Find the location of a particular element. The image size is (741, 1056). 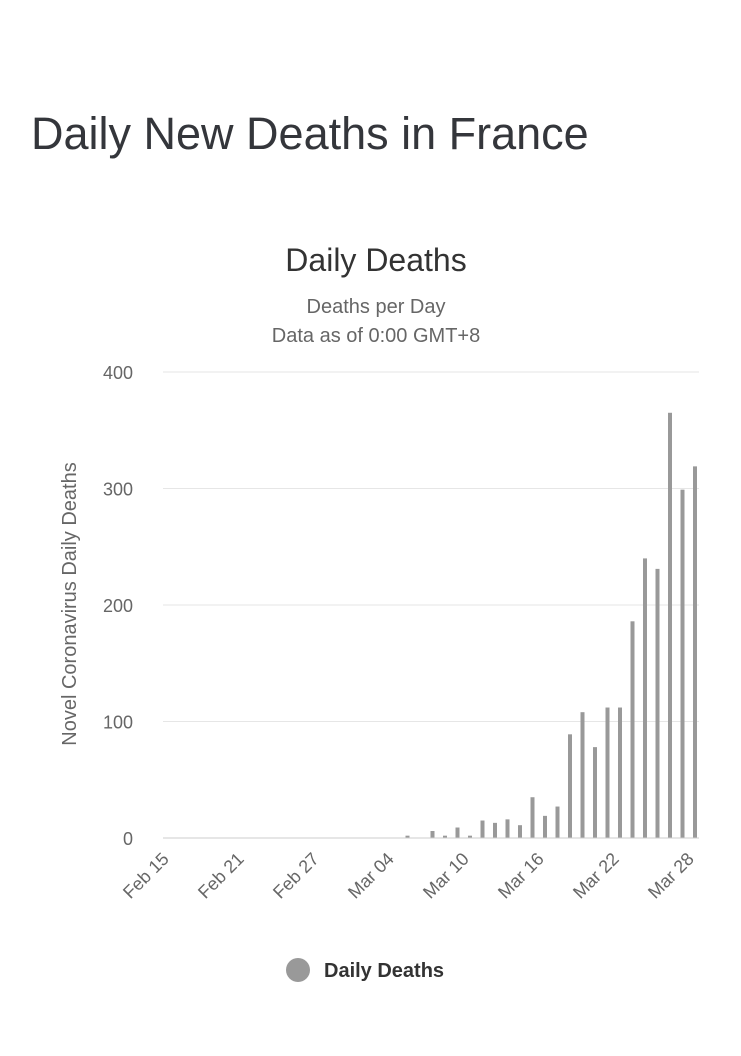

y-tick-label: 100 is located at coordinates (118, 723).